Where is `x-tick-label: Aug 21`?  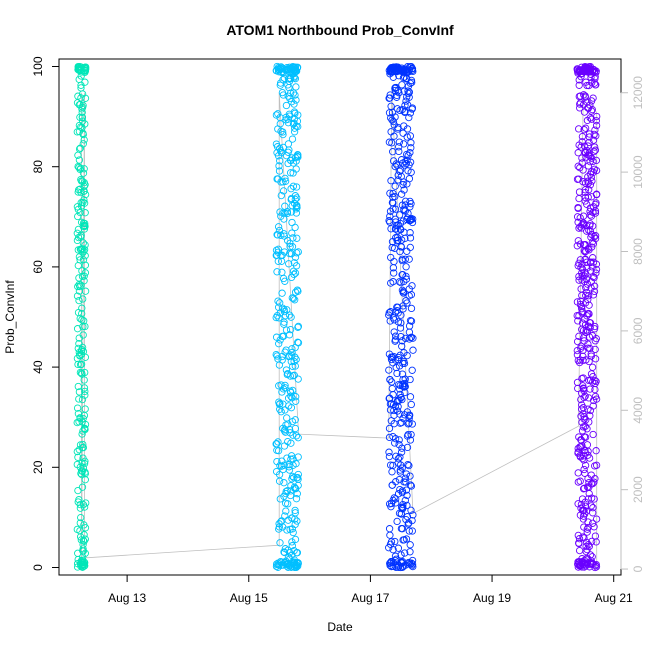 x-tick-label: Aug 21 is located at coordinates (614, 598).